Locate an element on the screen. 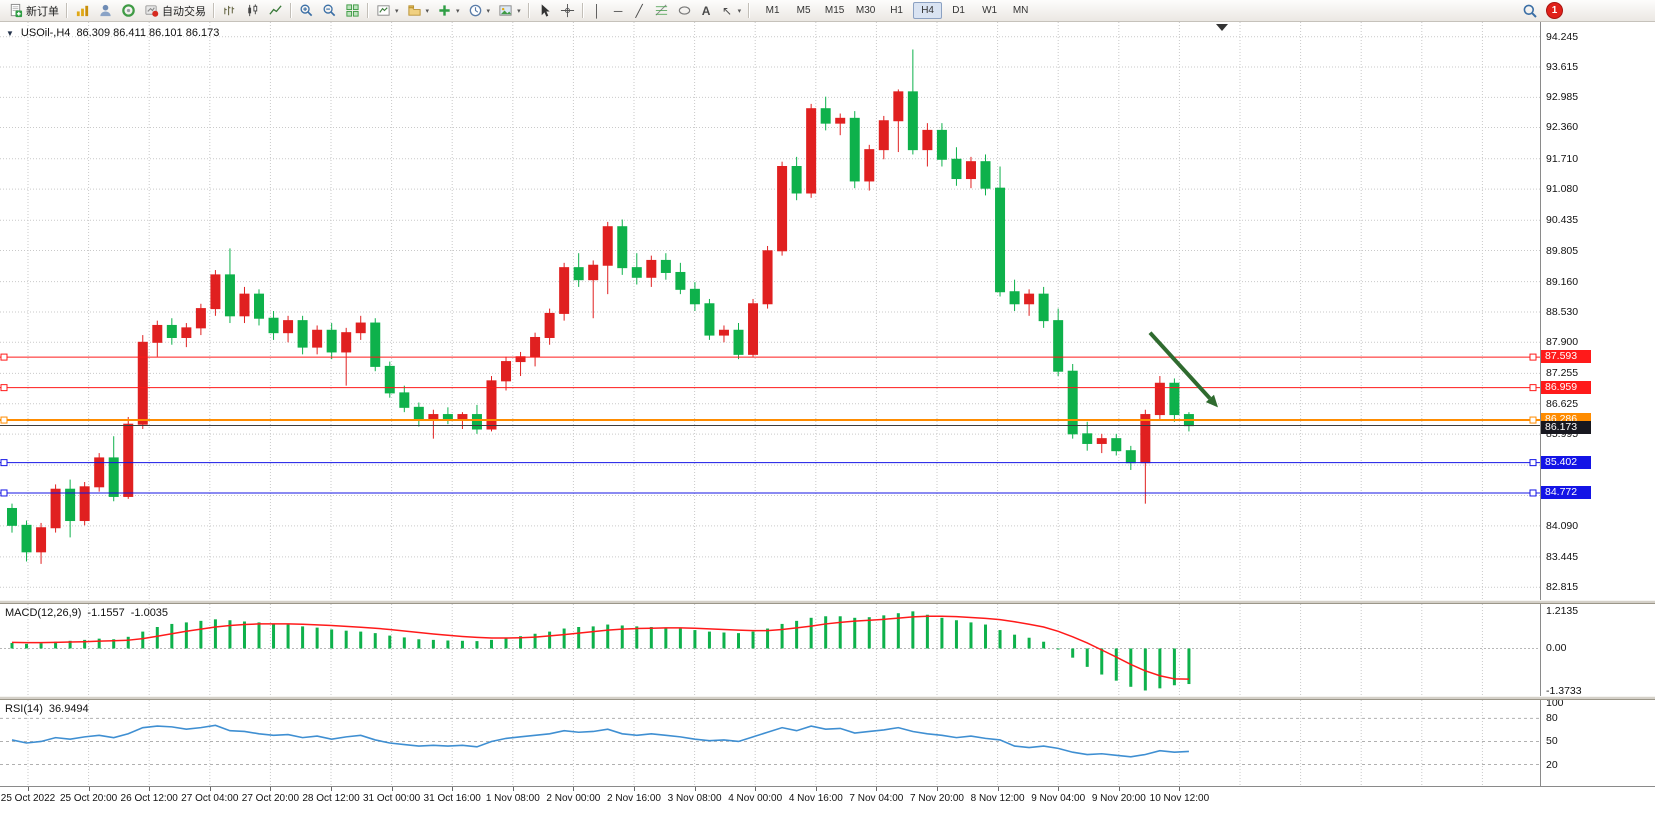 This screenshot has width=1655, height=822. templates-button: ▾ is located at coordinates (509, 11).